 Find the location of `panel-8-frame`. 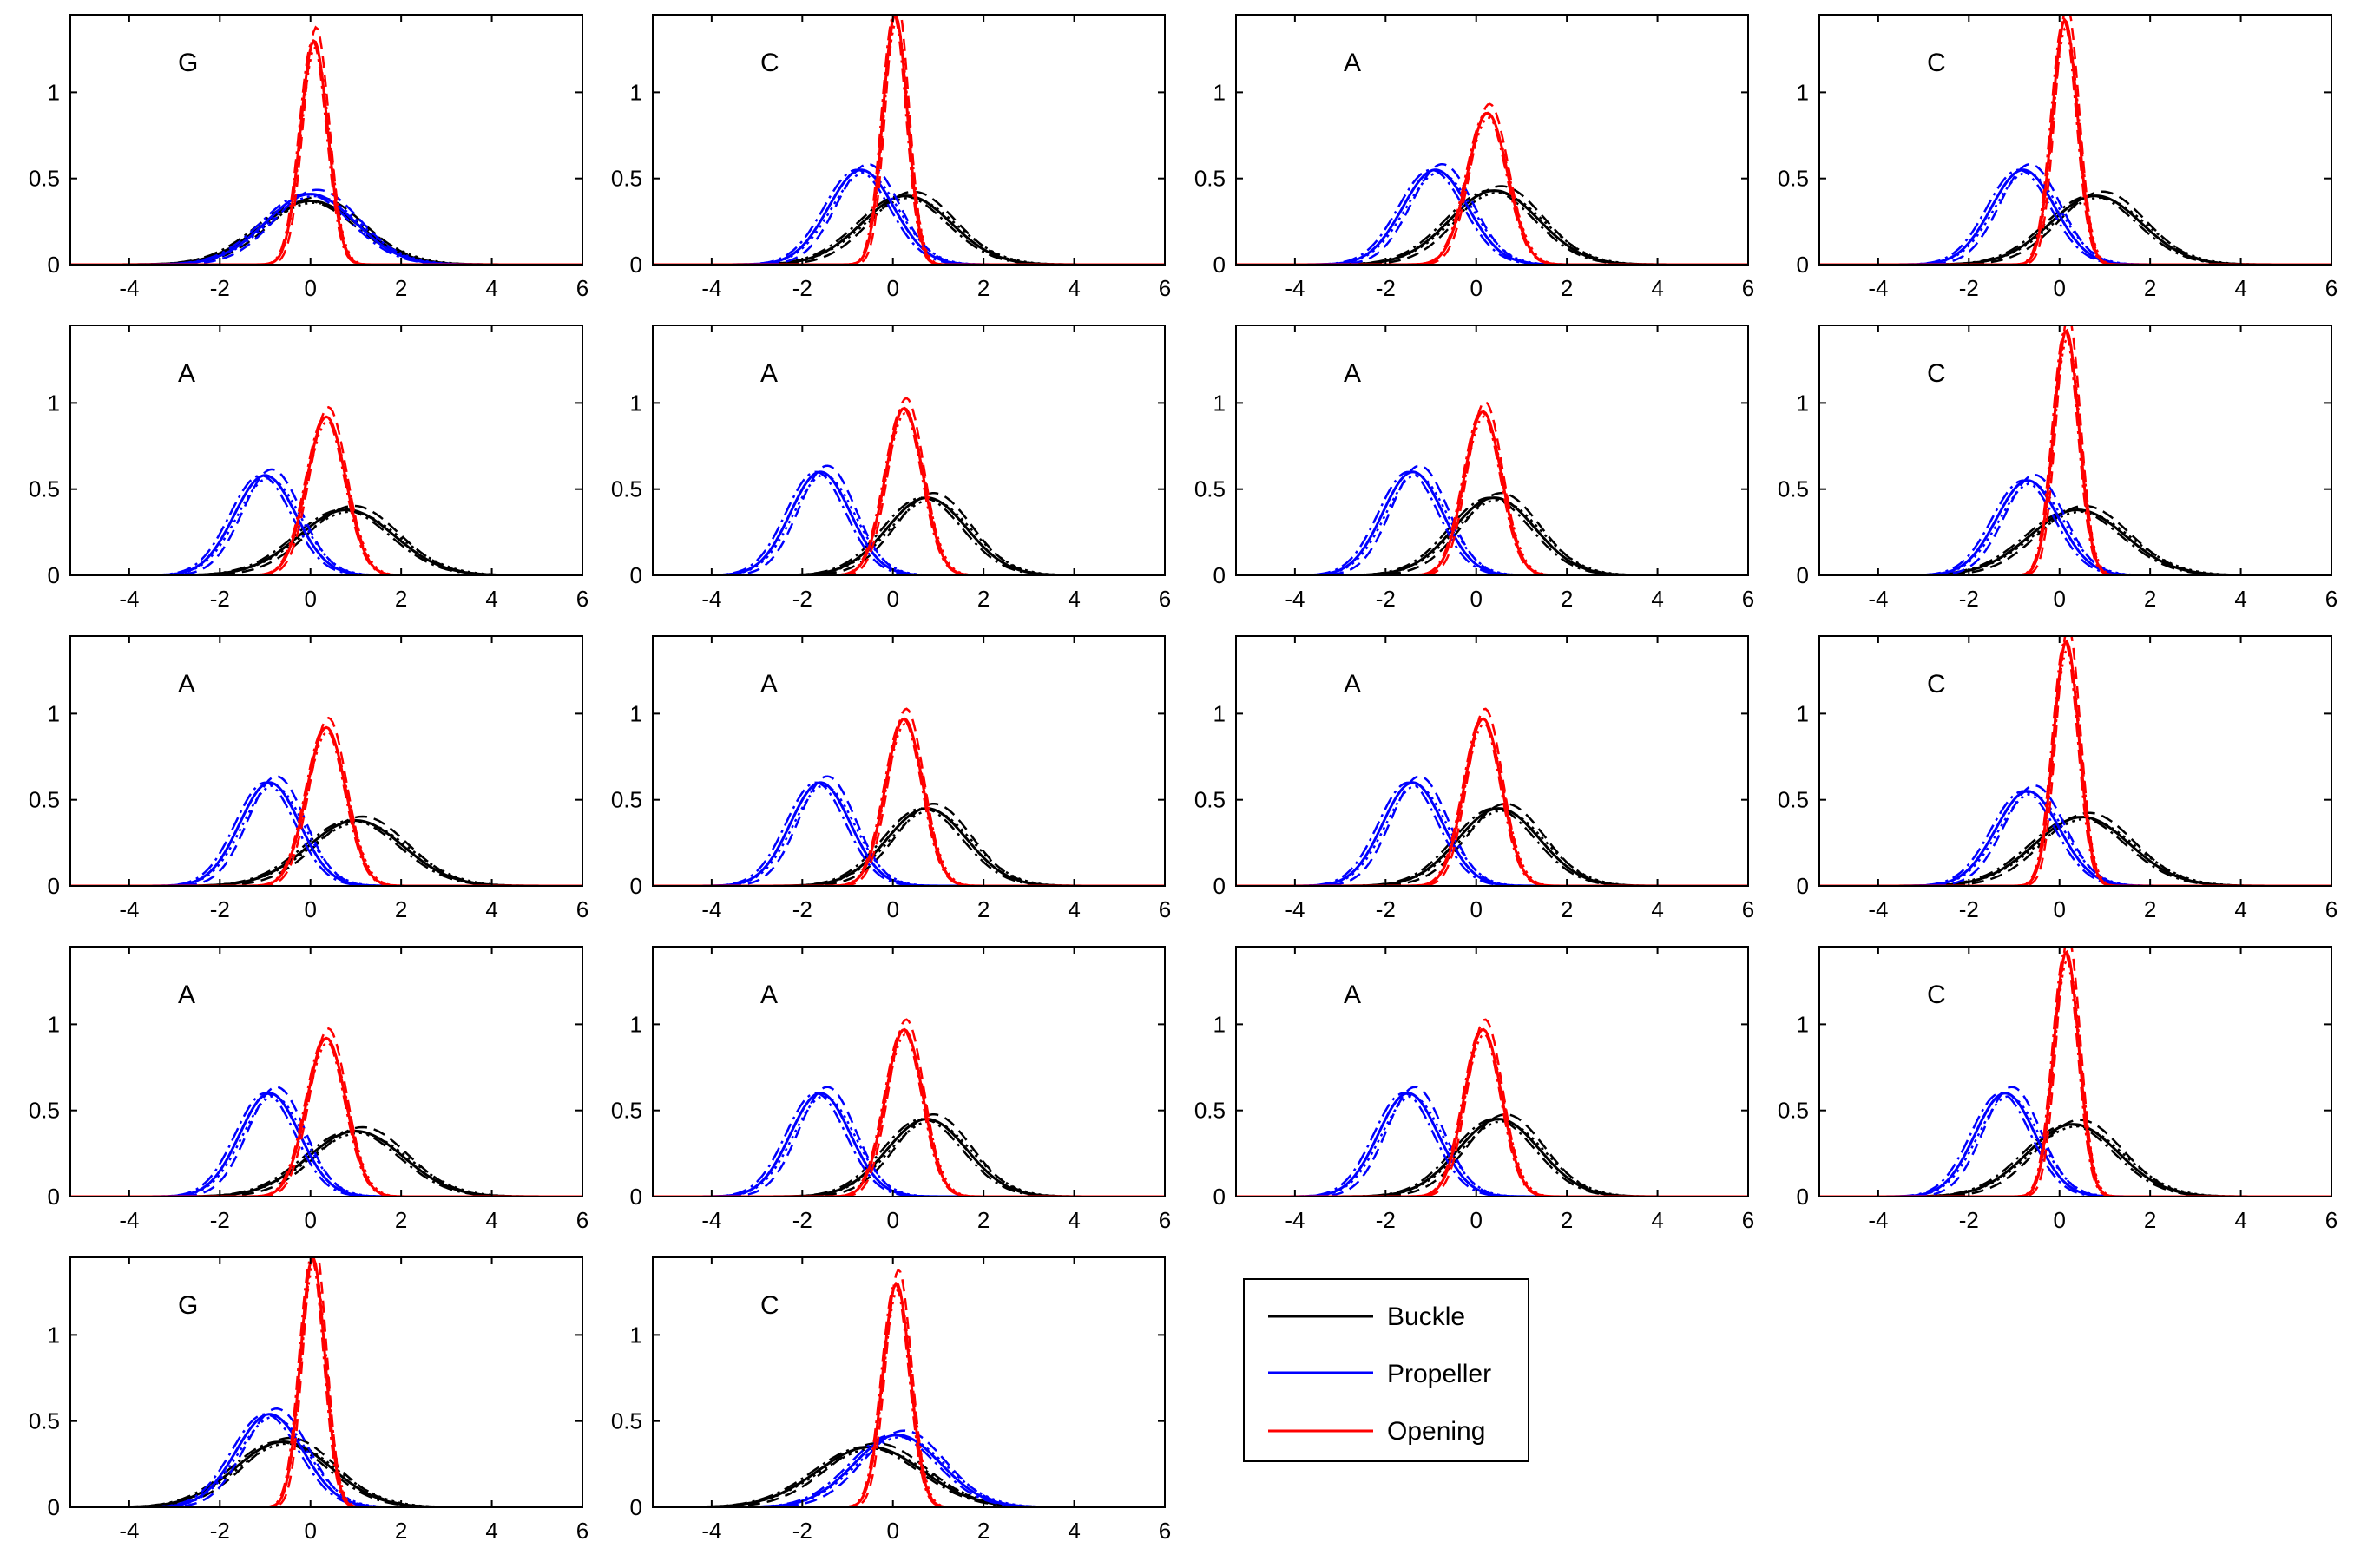

panel-8-frame is located at coordinates (2075, 450).